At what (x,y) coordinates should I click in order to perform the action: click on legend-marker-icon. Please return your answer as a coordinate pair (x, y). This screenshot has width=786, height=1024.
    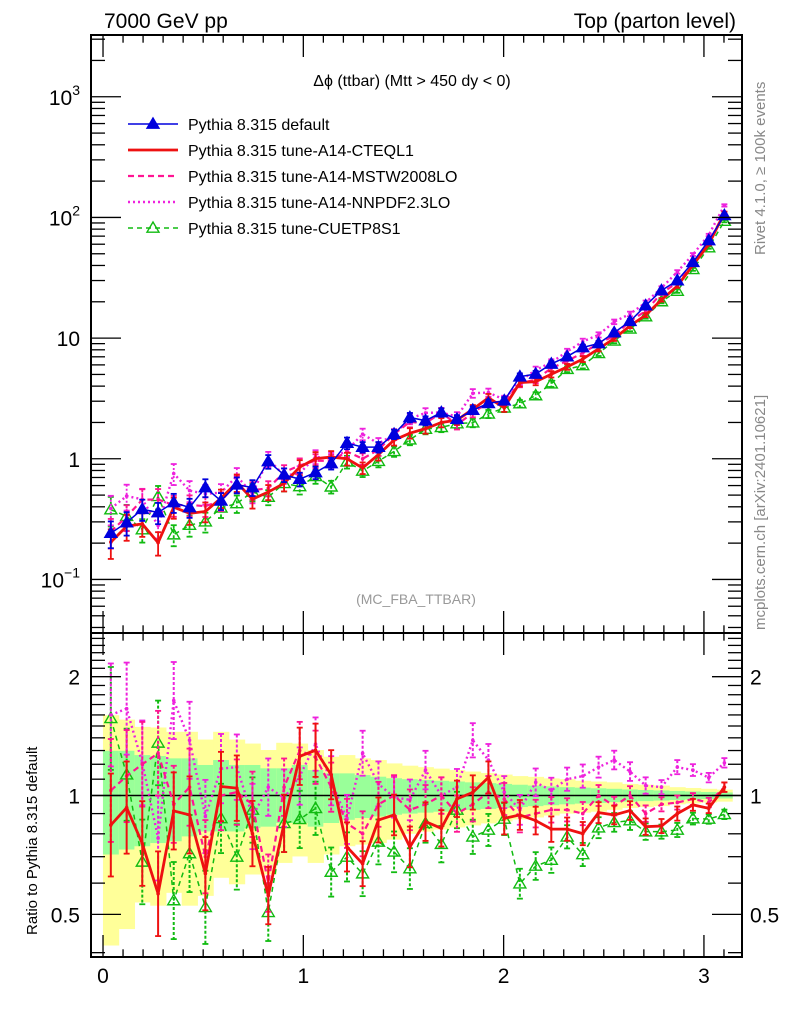
    Looking at the image, I should click on (153, 226).